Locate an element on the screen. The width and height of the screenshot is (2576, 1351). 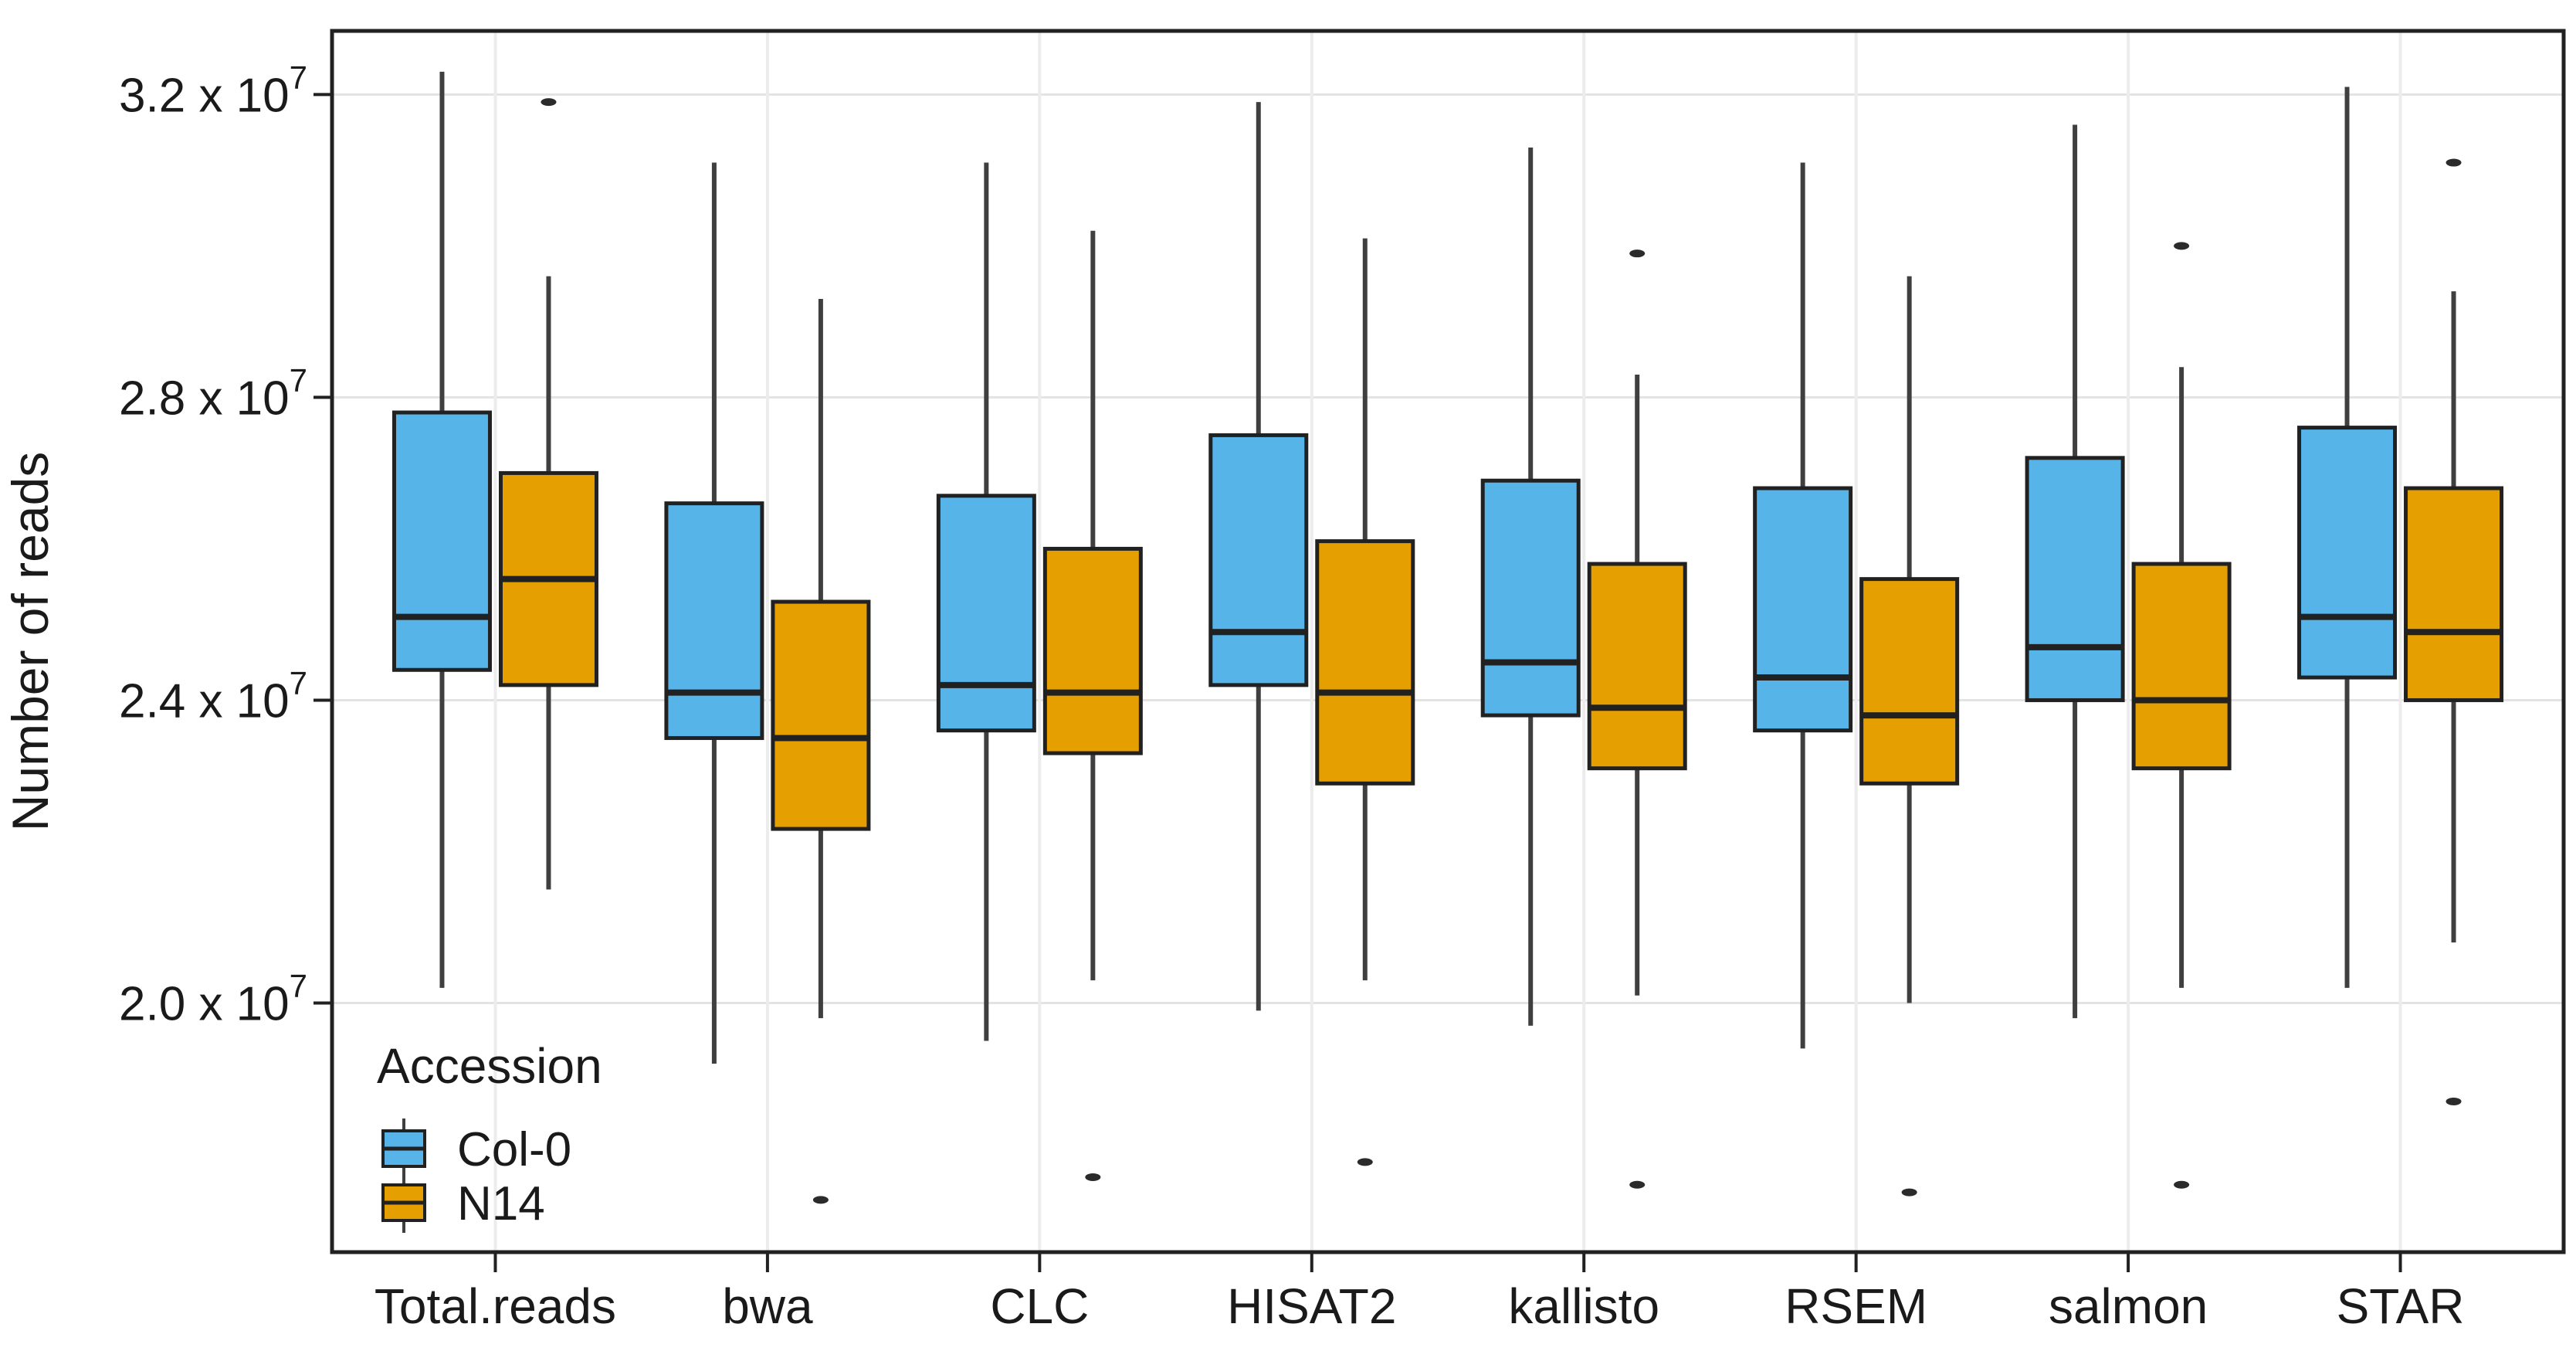
box-N14-RSEM is located at coordinates (1909, 736).